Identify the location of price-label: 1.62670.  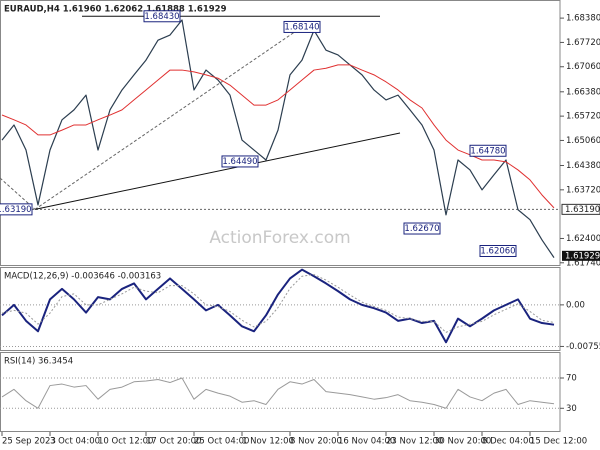
(421, 229).